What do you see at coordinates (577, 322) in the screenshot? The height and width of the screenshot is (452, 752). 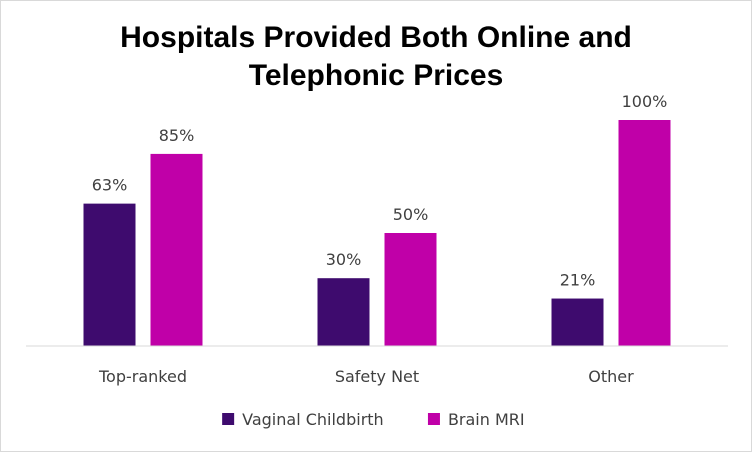 I see `bar-other-vaginal-childbirth` at bounding box center [577, 322].